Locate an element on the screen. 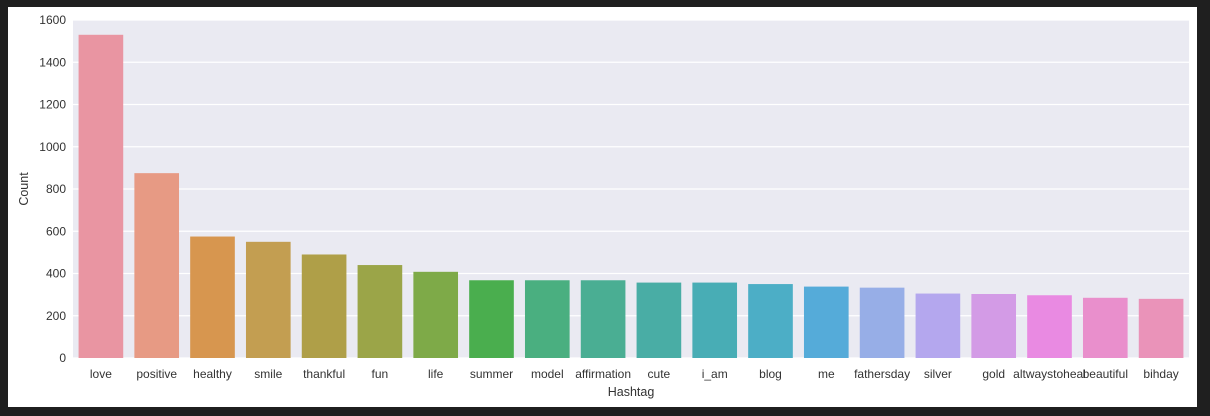 This screenshot has width=1210, height=416. x-tick-label-positive: positive is located at coordinates (156, 374).